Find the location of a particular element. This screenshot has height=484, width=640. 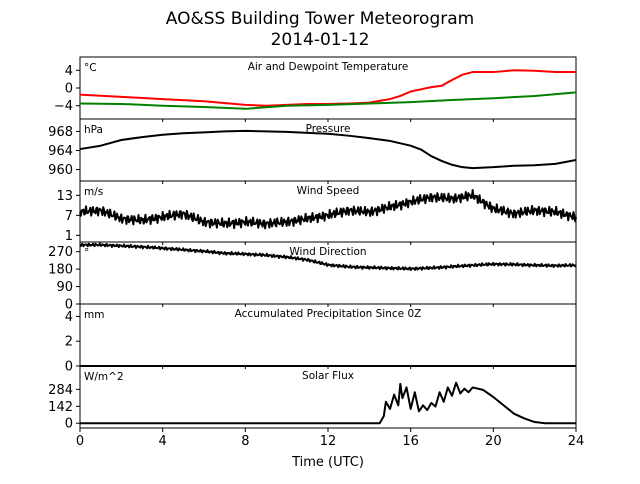

panel-2-ytick-label: 7 is located at coordinates (69, 216).